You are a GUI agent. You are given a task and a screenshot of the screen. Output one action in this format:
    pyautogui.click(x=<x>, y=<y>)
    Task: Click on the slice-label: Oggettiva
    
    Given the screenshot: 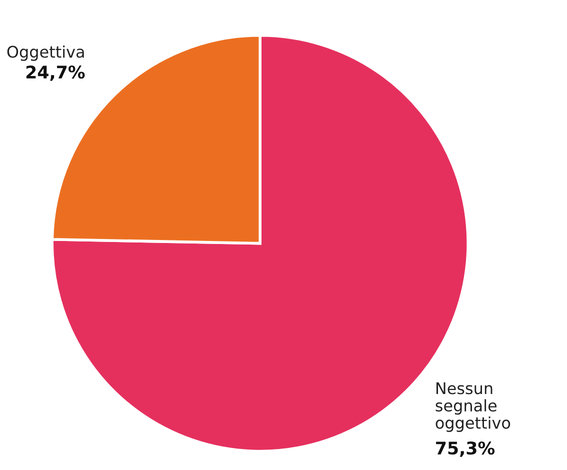 What is the action you would take?
    pyautogui.click(x=45, y=53)
    